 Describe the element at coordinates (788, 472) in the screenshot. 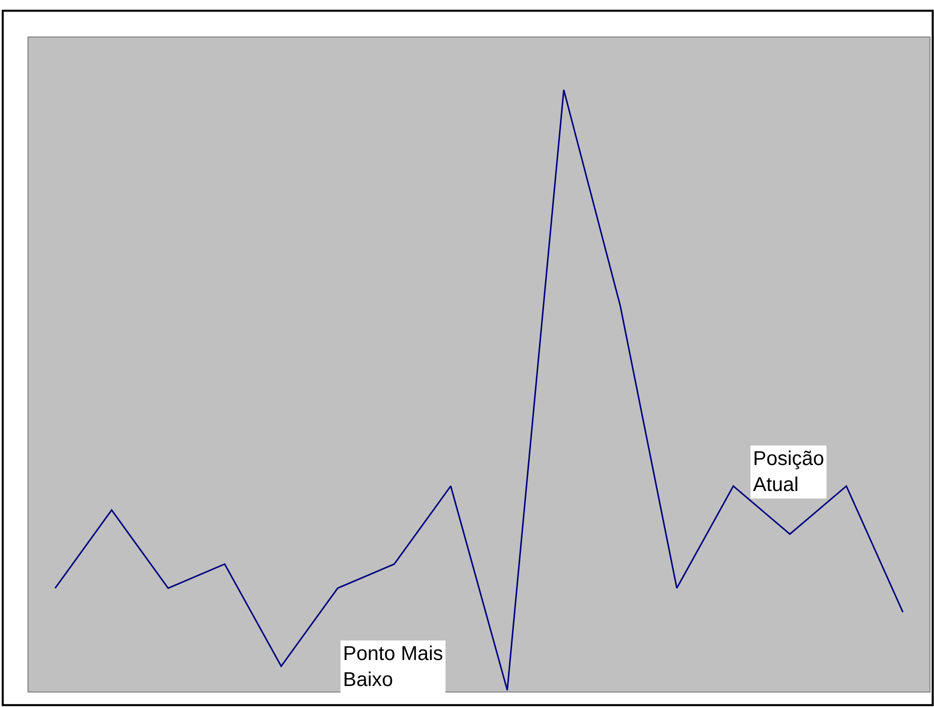

I see `annotation: Posição Atual` at that location.